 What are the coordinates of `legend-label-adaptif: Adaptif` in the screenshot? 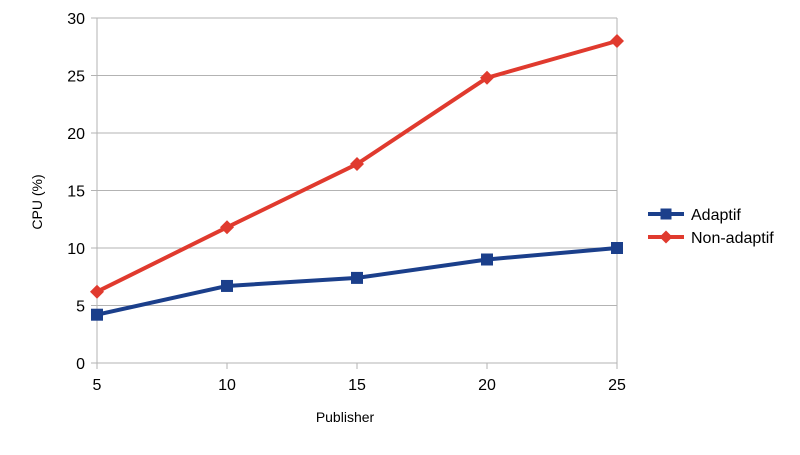 It's located at (716, 215).